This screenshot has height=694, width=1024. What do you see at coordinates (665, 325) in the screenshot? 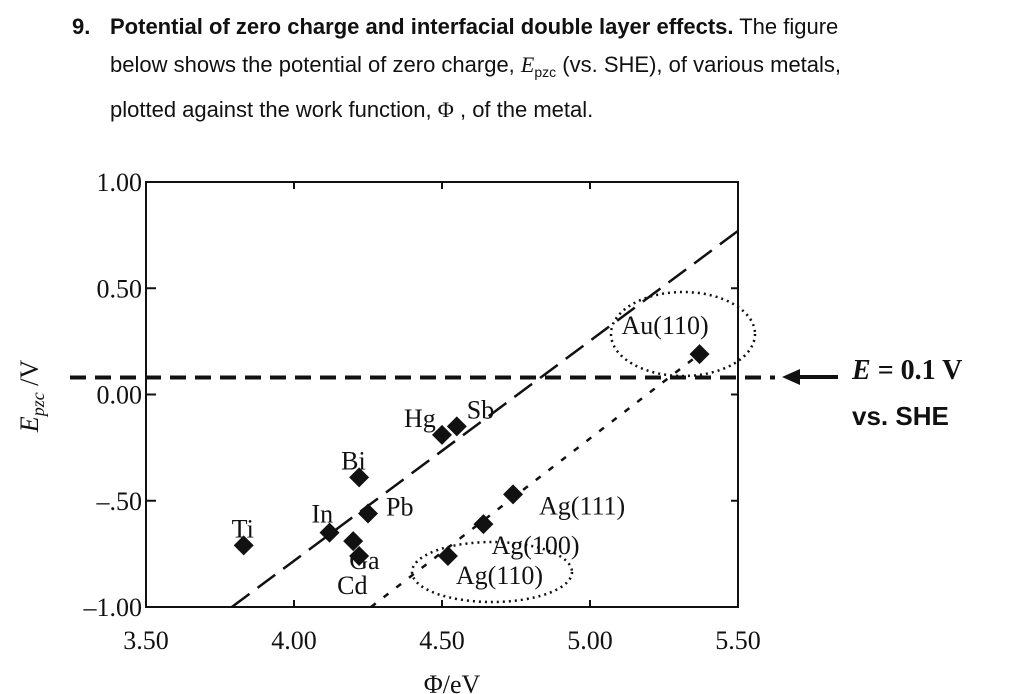
I see `data-point-label: Au(110)` at bounding box center [665, 325].